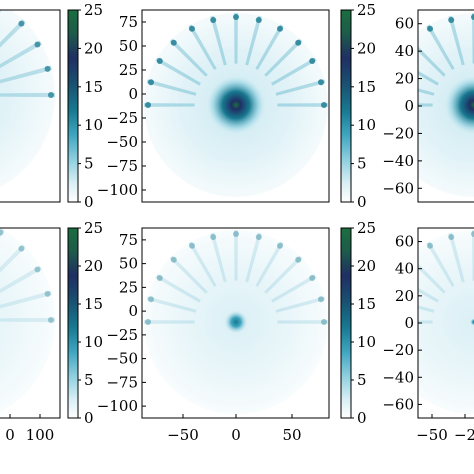 Image resolution: width=474 pixels, height=474 pixels. What do you see at coordinates (404, 296) in the screenshot?
I see `y-tick-label: 20` at bounding box center [404, 296].